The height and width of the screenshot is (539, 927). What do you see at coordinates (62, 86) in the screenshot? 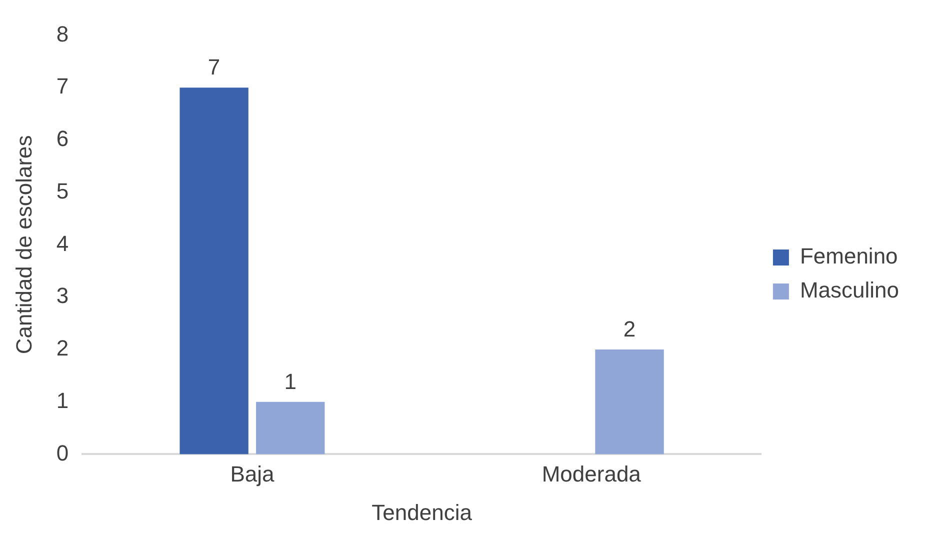
I see `y-tick-label: 7` at bounding box center [62, 86].